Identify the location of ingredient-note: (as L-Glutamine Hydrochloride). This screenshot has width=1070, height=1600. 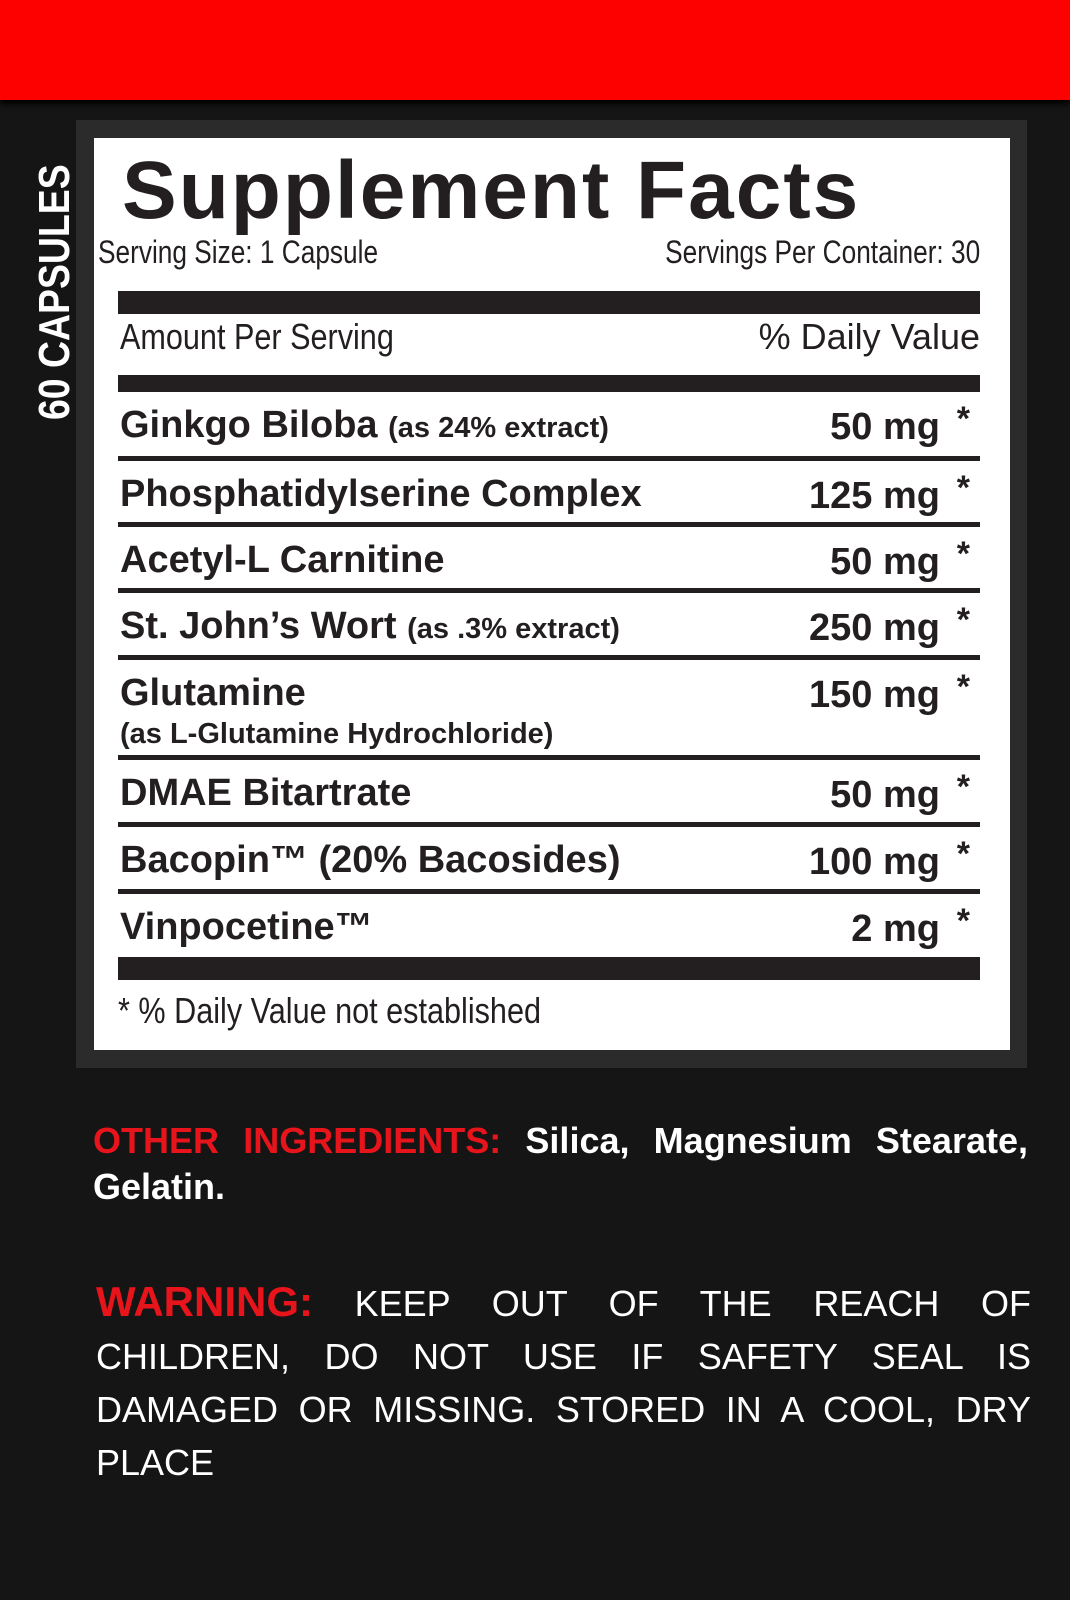
(337, 734).